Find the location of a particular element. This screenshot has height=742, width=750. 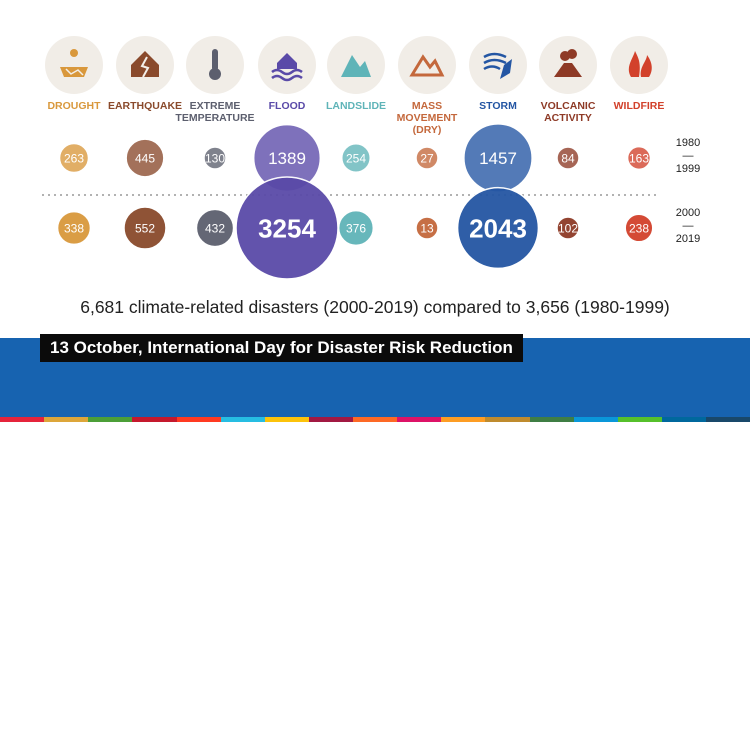

logo-name: UNDRR is located at coordinates (671, 704).